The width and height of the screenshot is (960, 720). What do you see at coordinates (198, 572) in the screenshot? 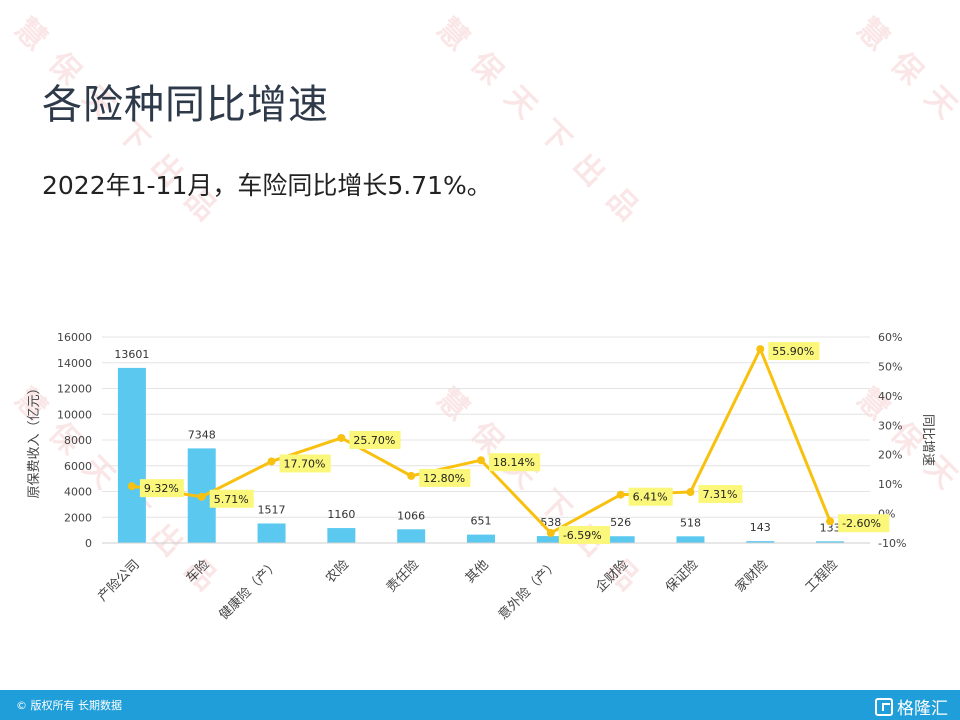
I see `x-tick-label: 车险` at bounding box center [198, 572].